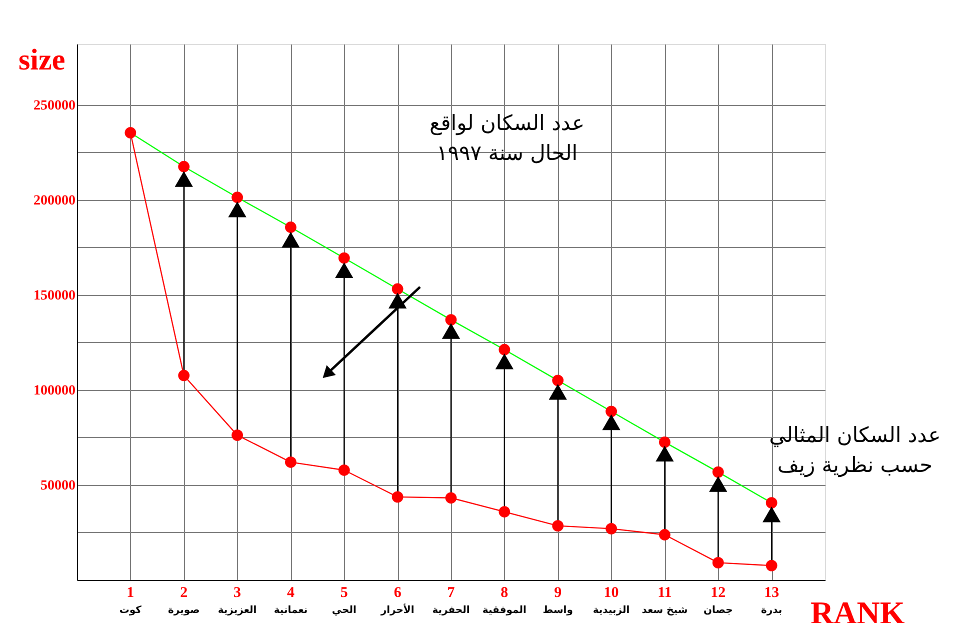  What do you see at coordinates (55, 200) in the screenshot?
I see `y-tick-label: 200000` at bounding box center [55, 200].